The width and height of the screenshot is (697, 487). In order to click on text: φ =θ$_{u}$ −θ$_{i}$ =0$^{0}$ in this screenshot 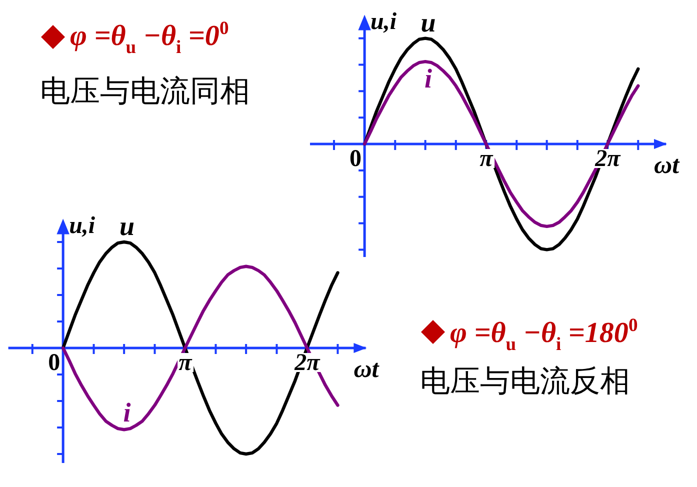, I will do `click(149, 38)`.